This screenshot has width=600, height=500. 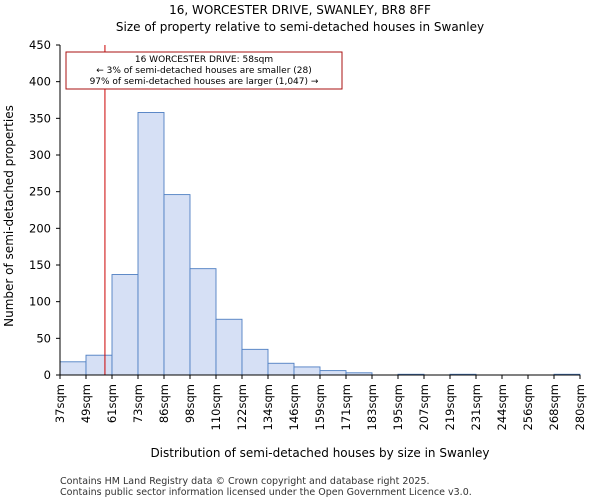 What do you see at coordinates (229, 347) in the screenshot?
I see `bar-110sqm` at bounding box center [229, 347].